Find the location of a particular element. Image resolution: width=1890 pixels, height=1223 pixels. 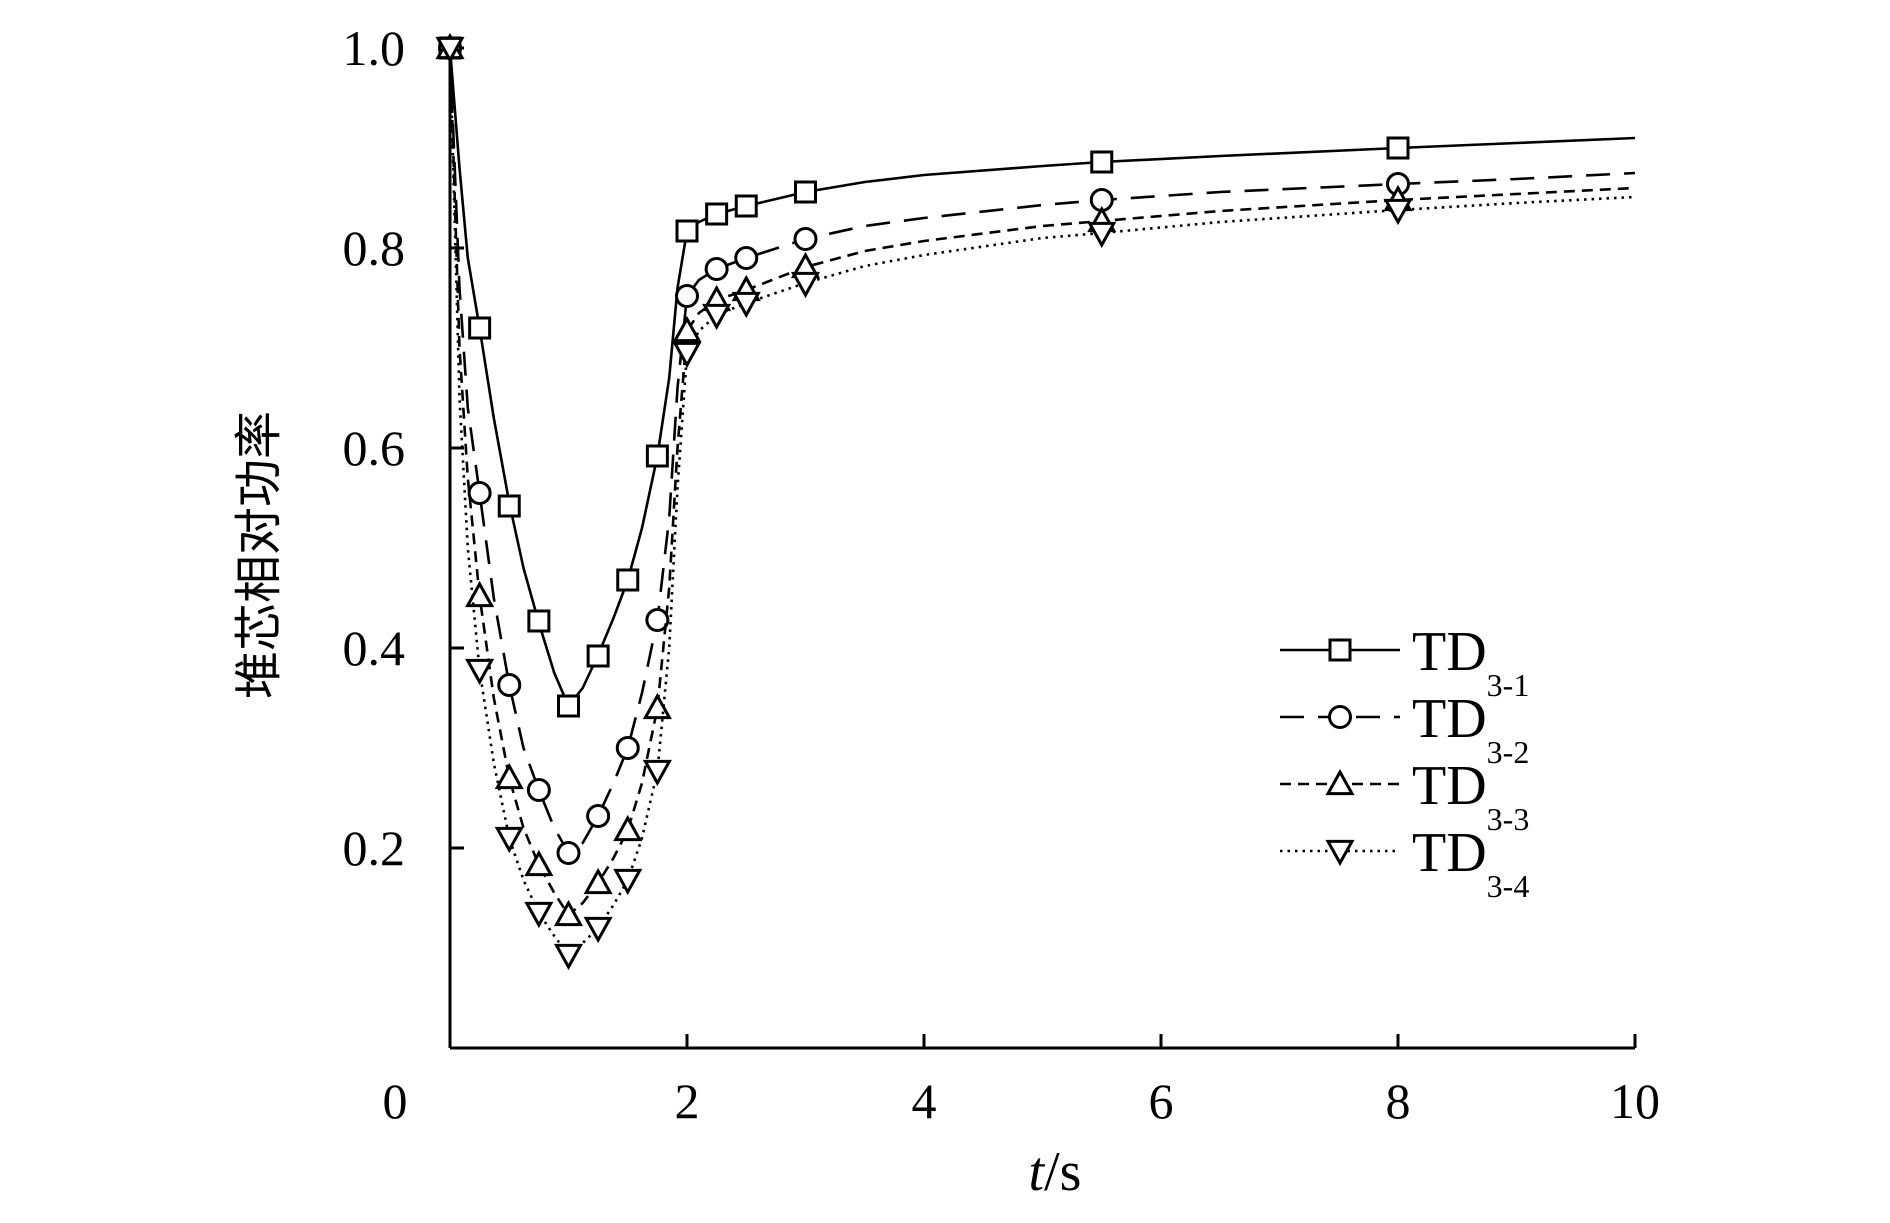

legend-label: TD3-1 is located at coordinates (1470, 662).